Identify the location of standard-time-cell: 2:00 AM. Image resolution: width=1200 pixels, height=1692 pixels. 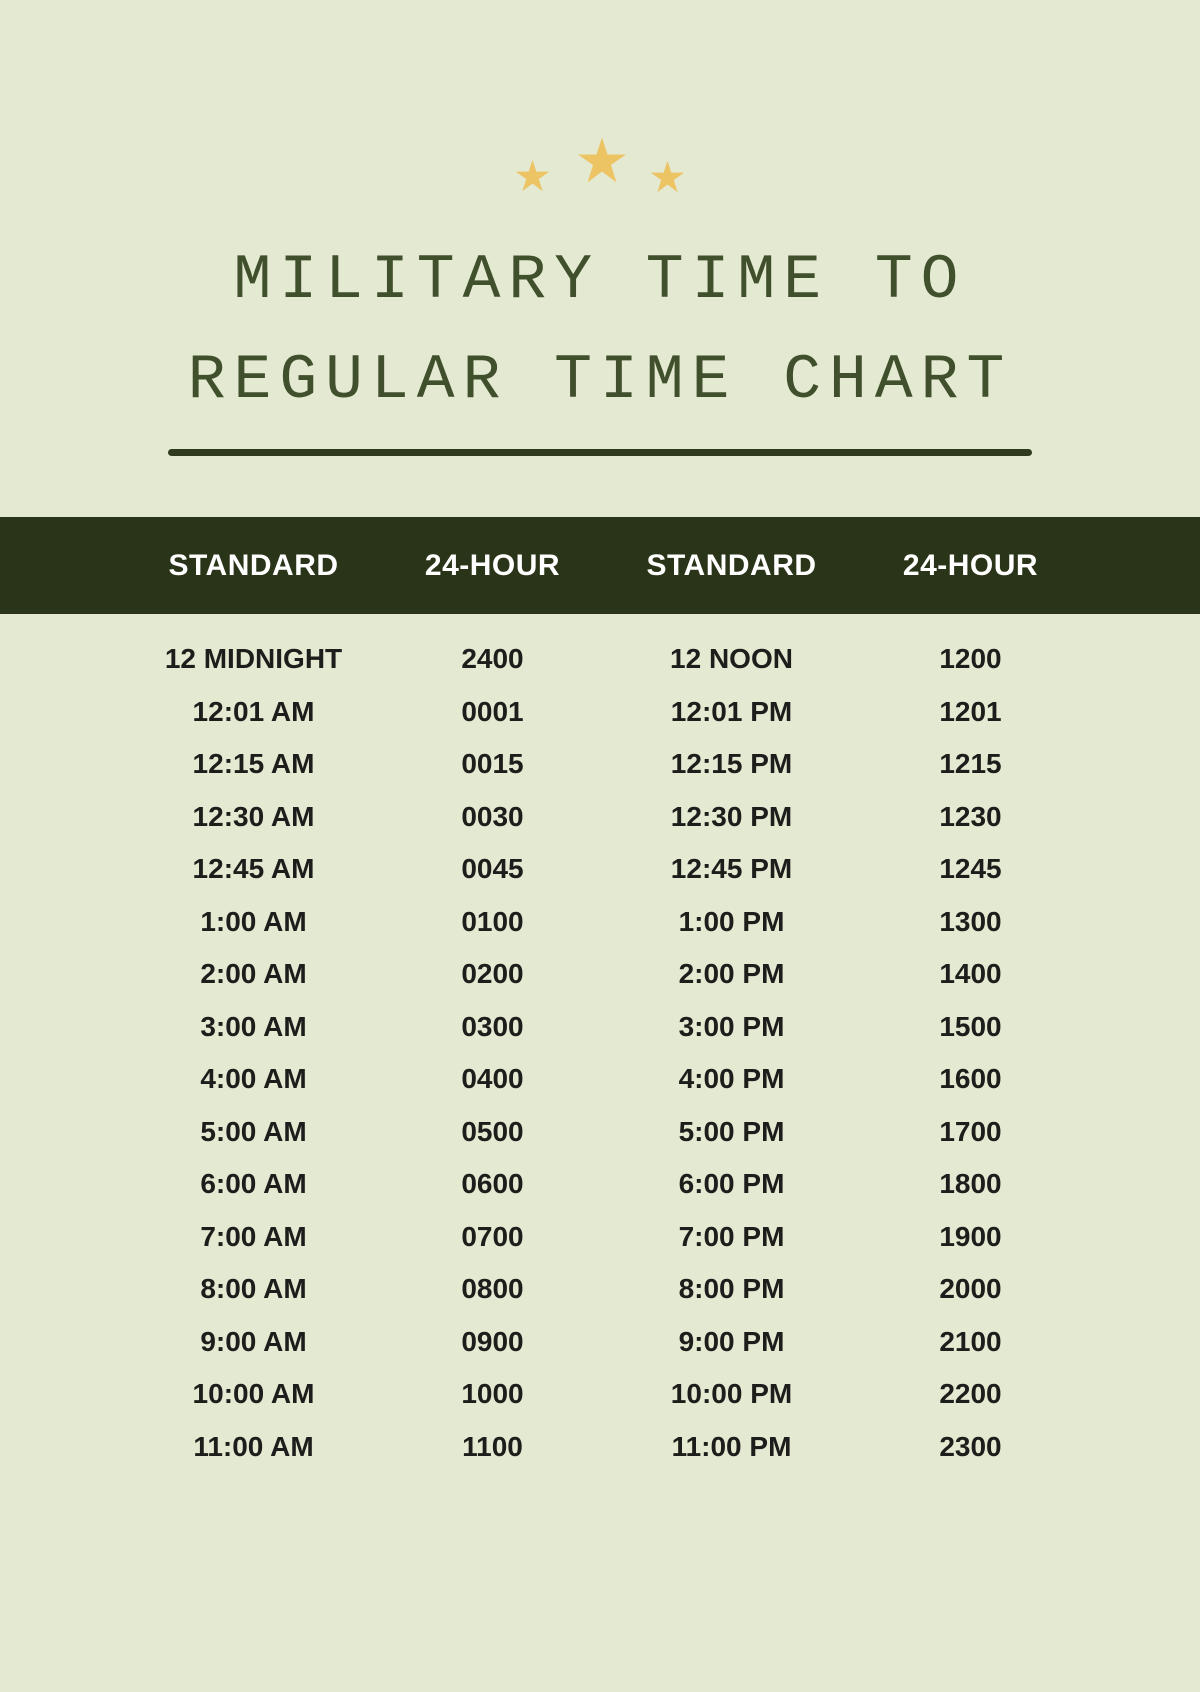
(253, 974).